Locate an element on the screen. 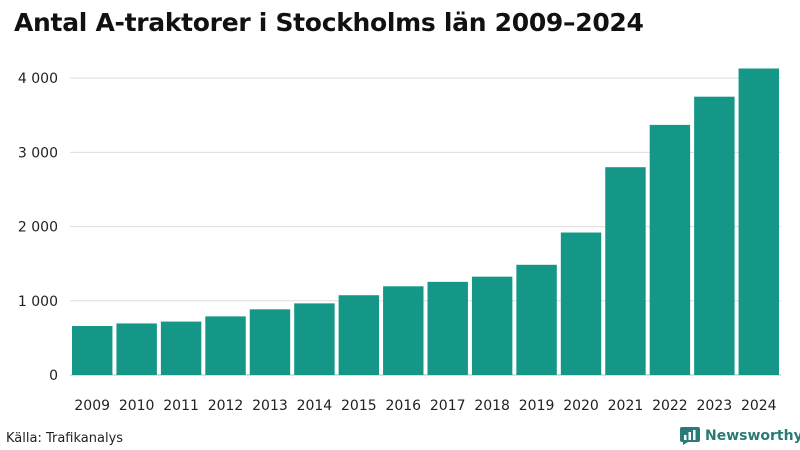 Image resolution: width=800 pixels, height=450 pixels. x-tick-label: 2013 is located at coordinates (270, 406).